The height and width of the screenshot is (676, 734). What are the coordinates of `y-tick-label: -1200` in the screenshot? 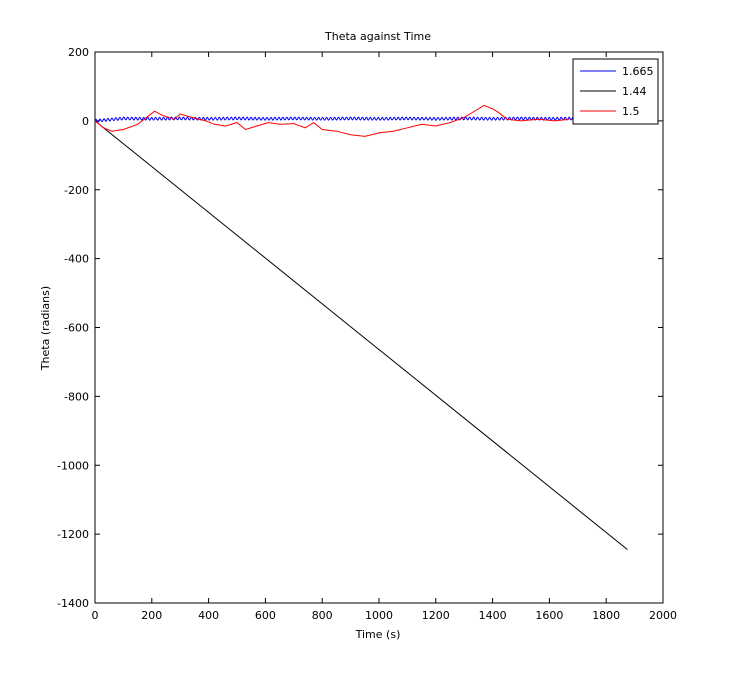 It's located at (73, 534).